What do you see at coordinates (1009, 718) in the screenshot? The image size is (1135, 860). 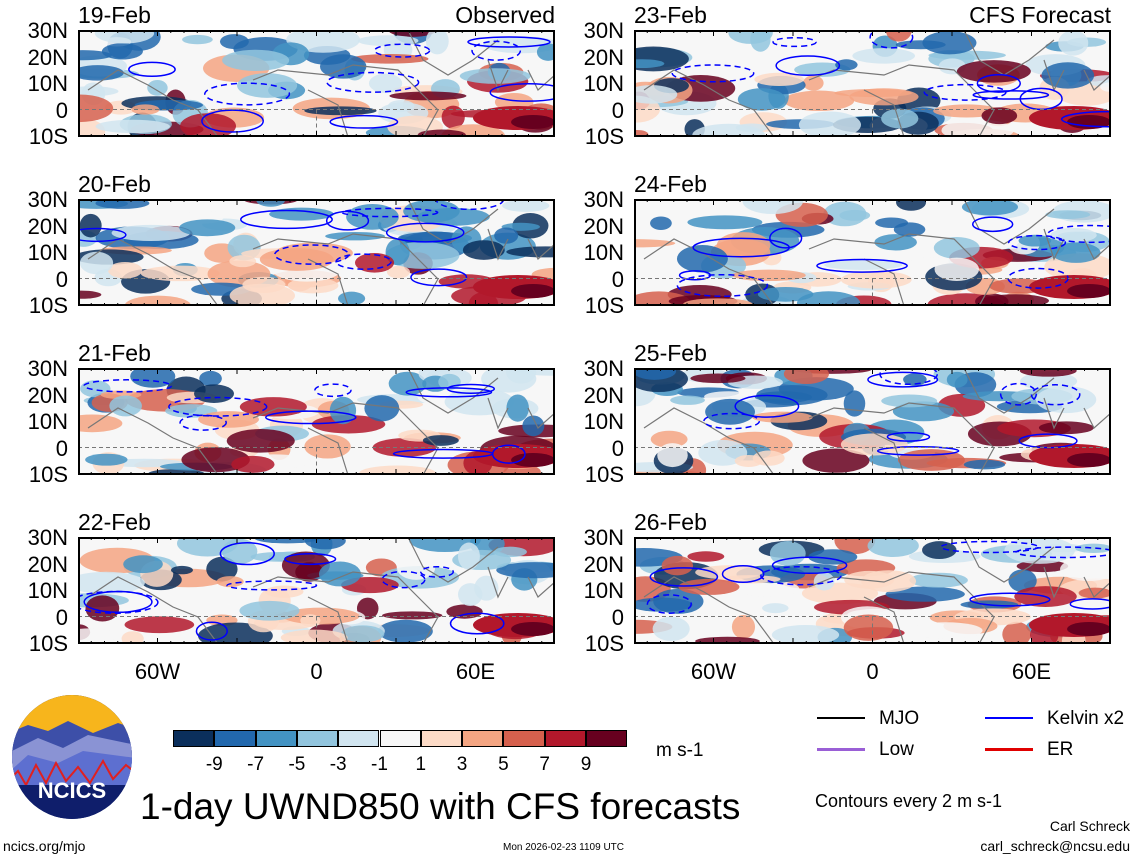 I see `legend-line-kelvin-x2` at bounding box center [1009, 718].